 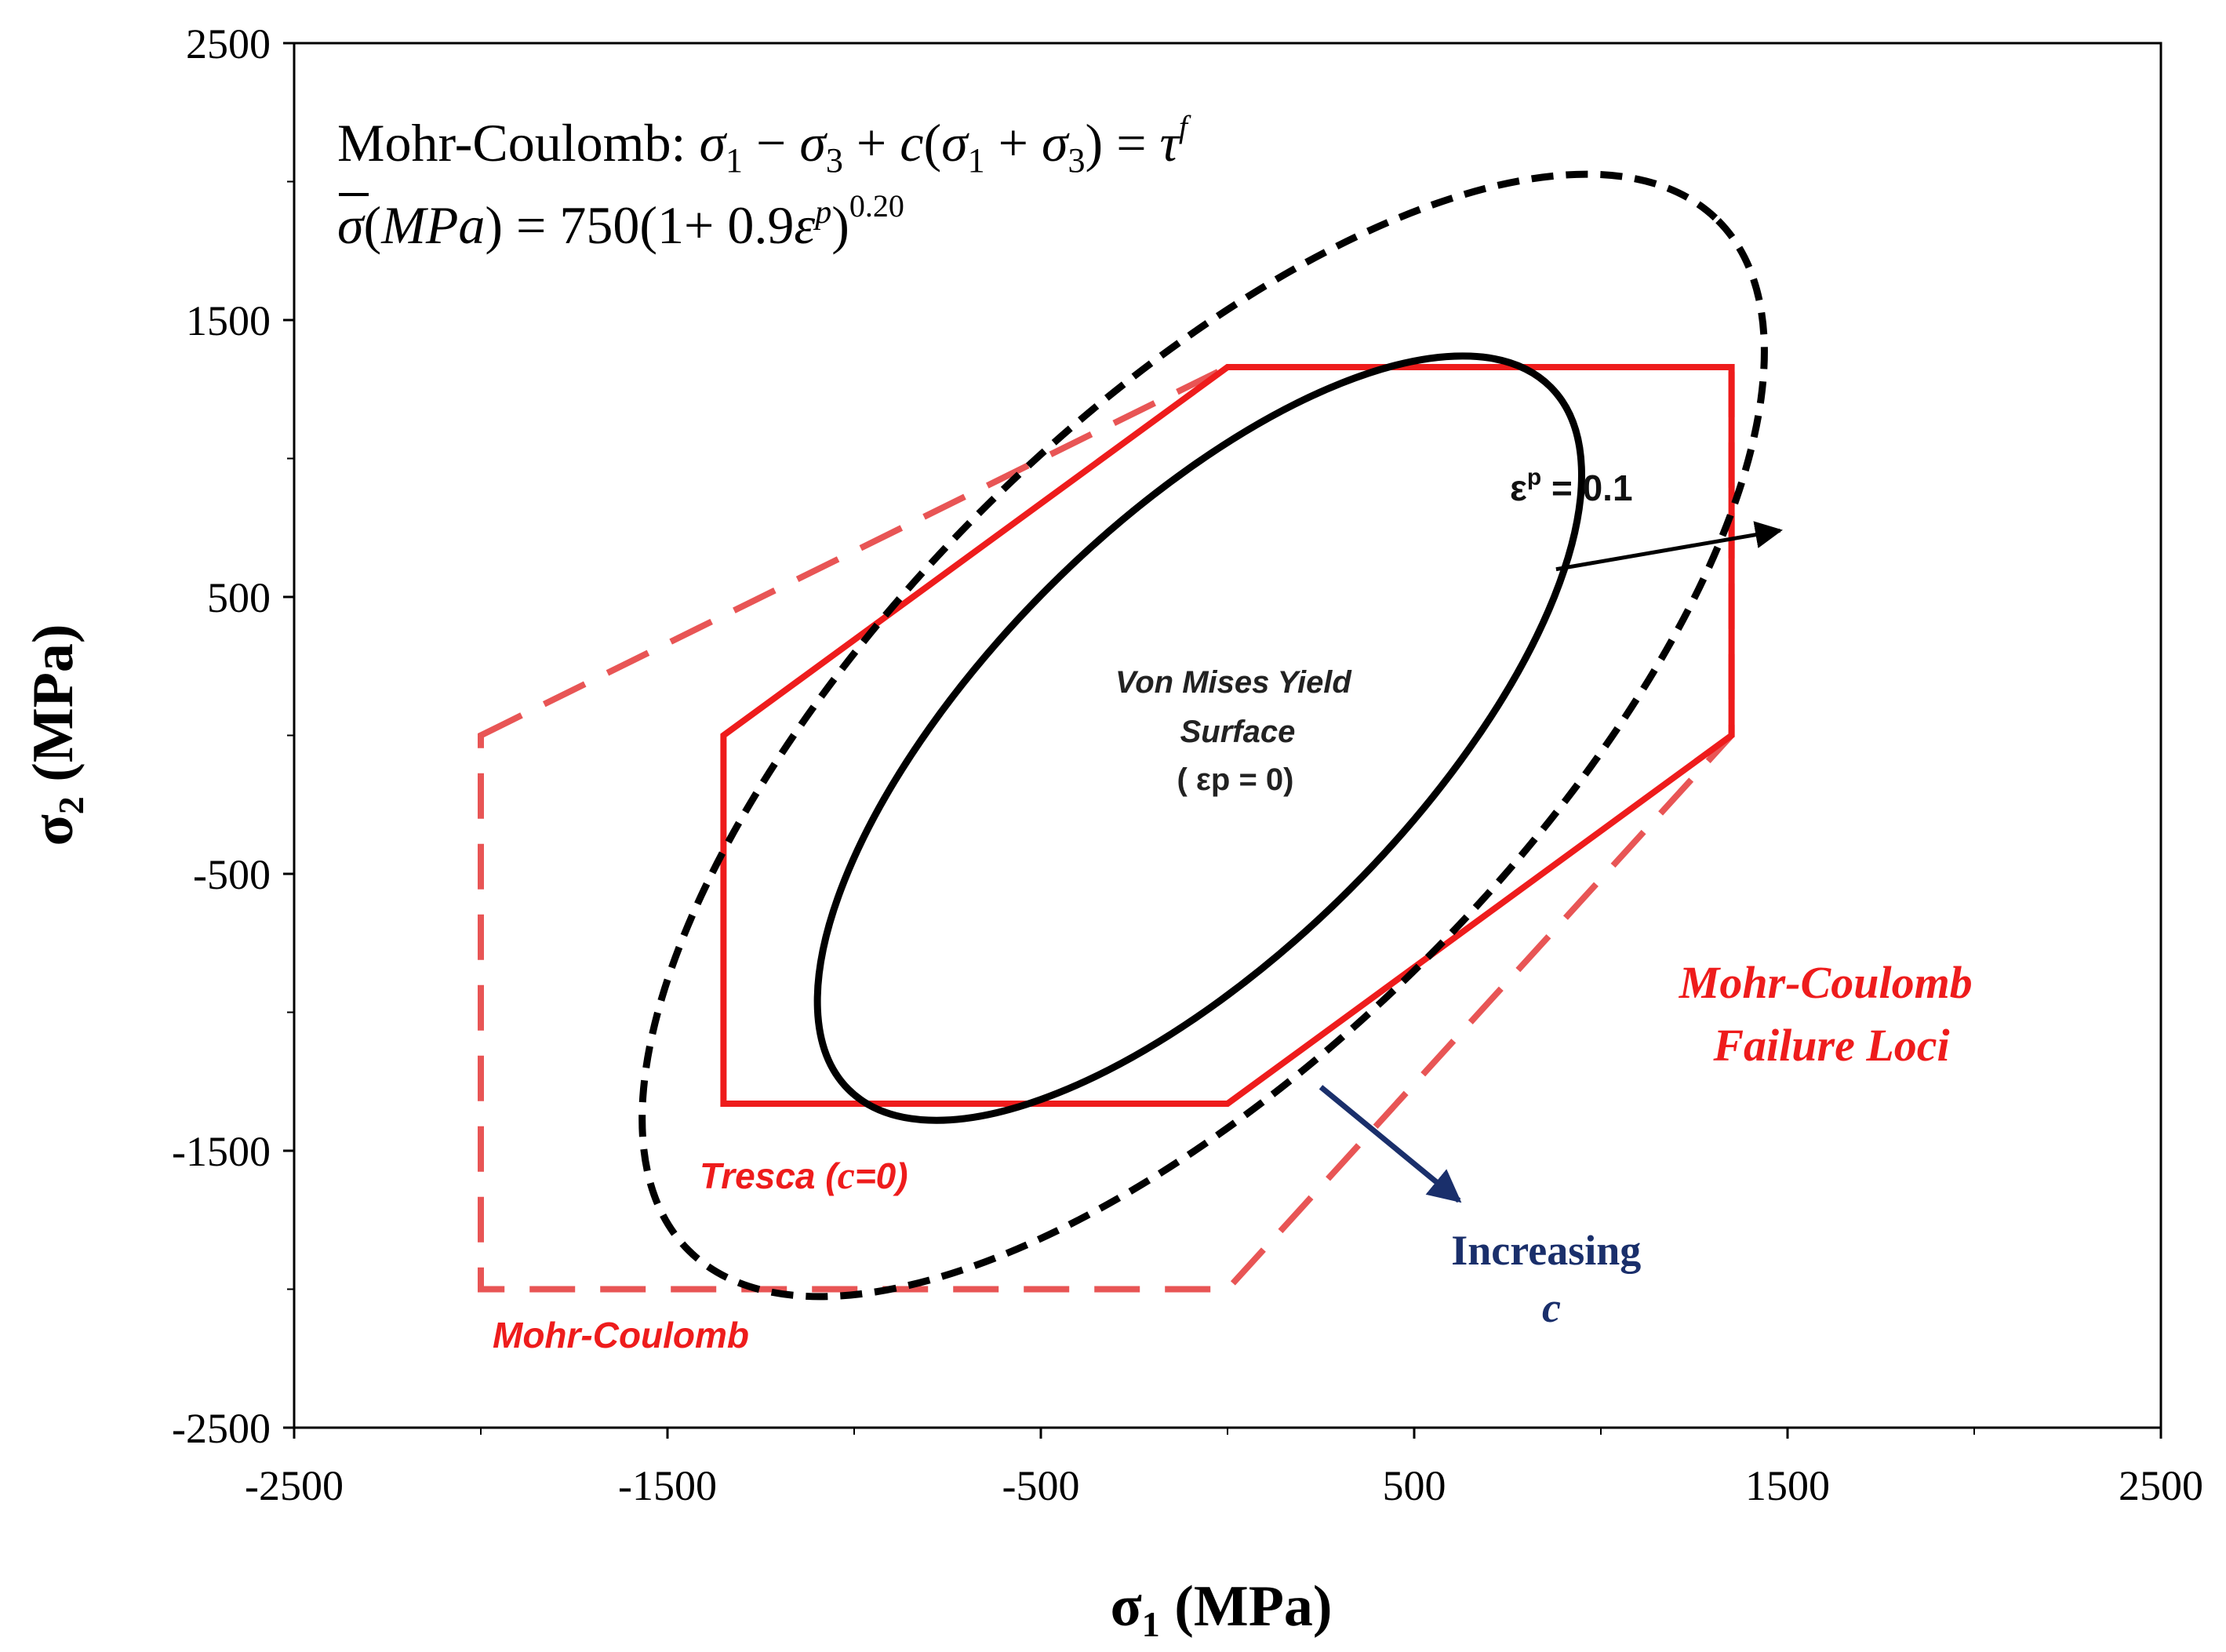 What do you see at coordinates (1221, 1609) in the screenshot?
I see `x-axis-title: σ1 (MPa)` at bounding box center [1221, 1609].